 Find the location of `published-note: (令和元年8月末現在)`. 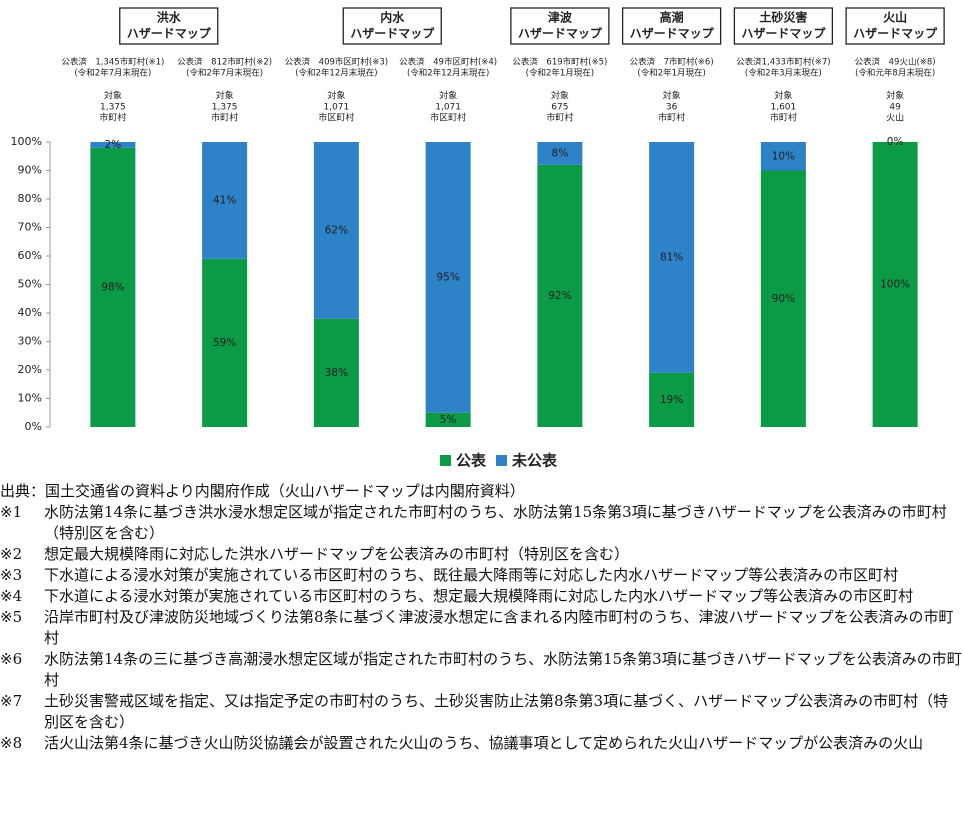

published-note: (令和元年8月末現在) is located at coordinates (895, 73).